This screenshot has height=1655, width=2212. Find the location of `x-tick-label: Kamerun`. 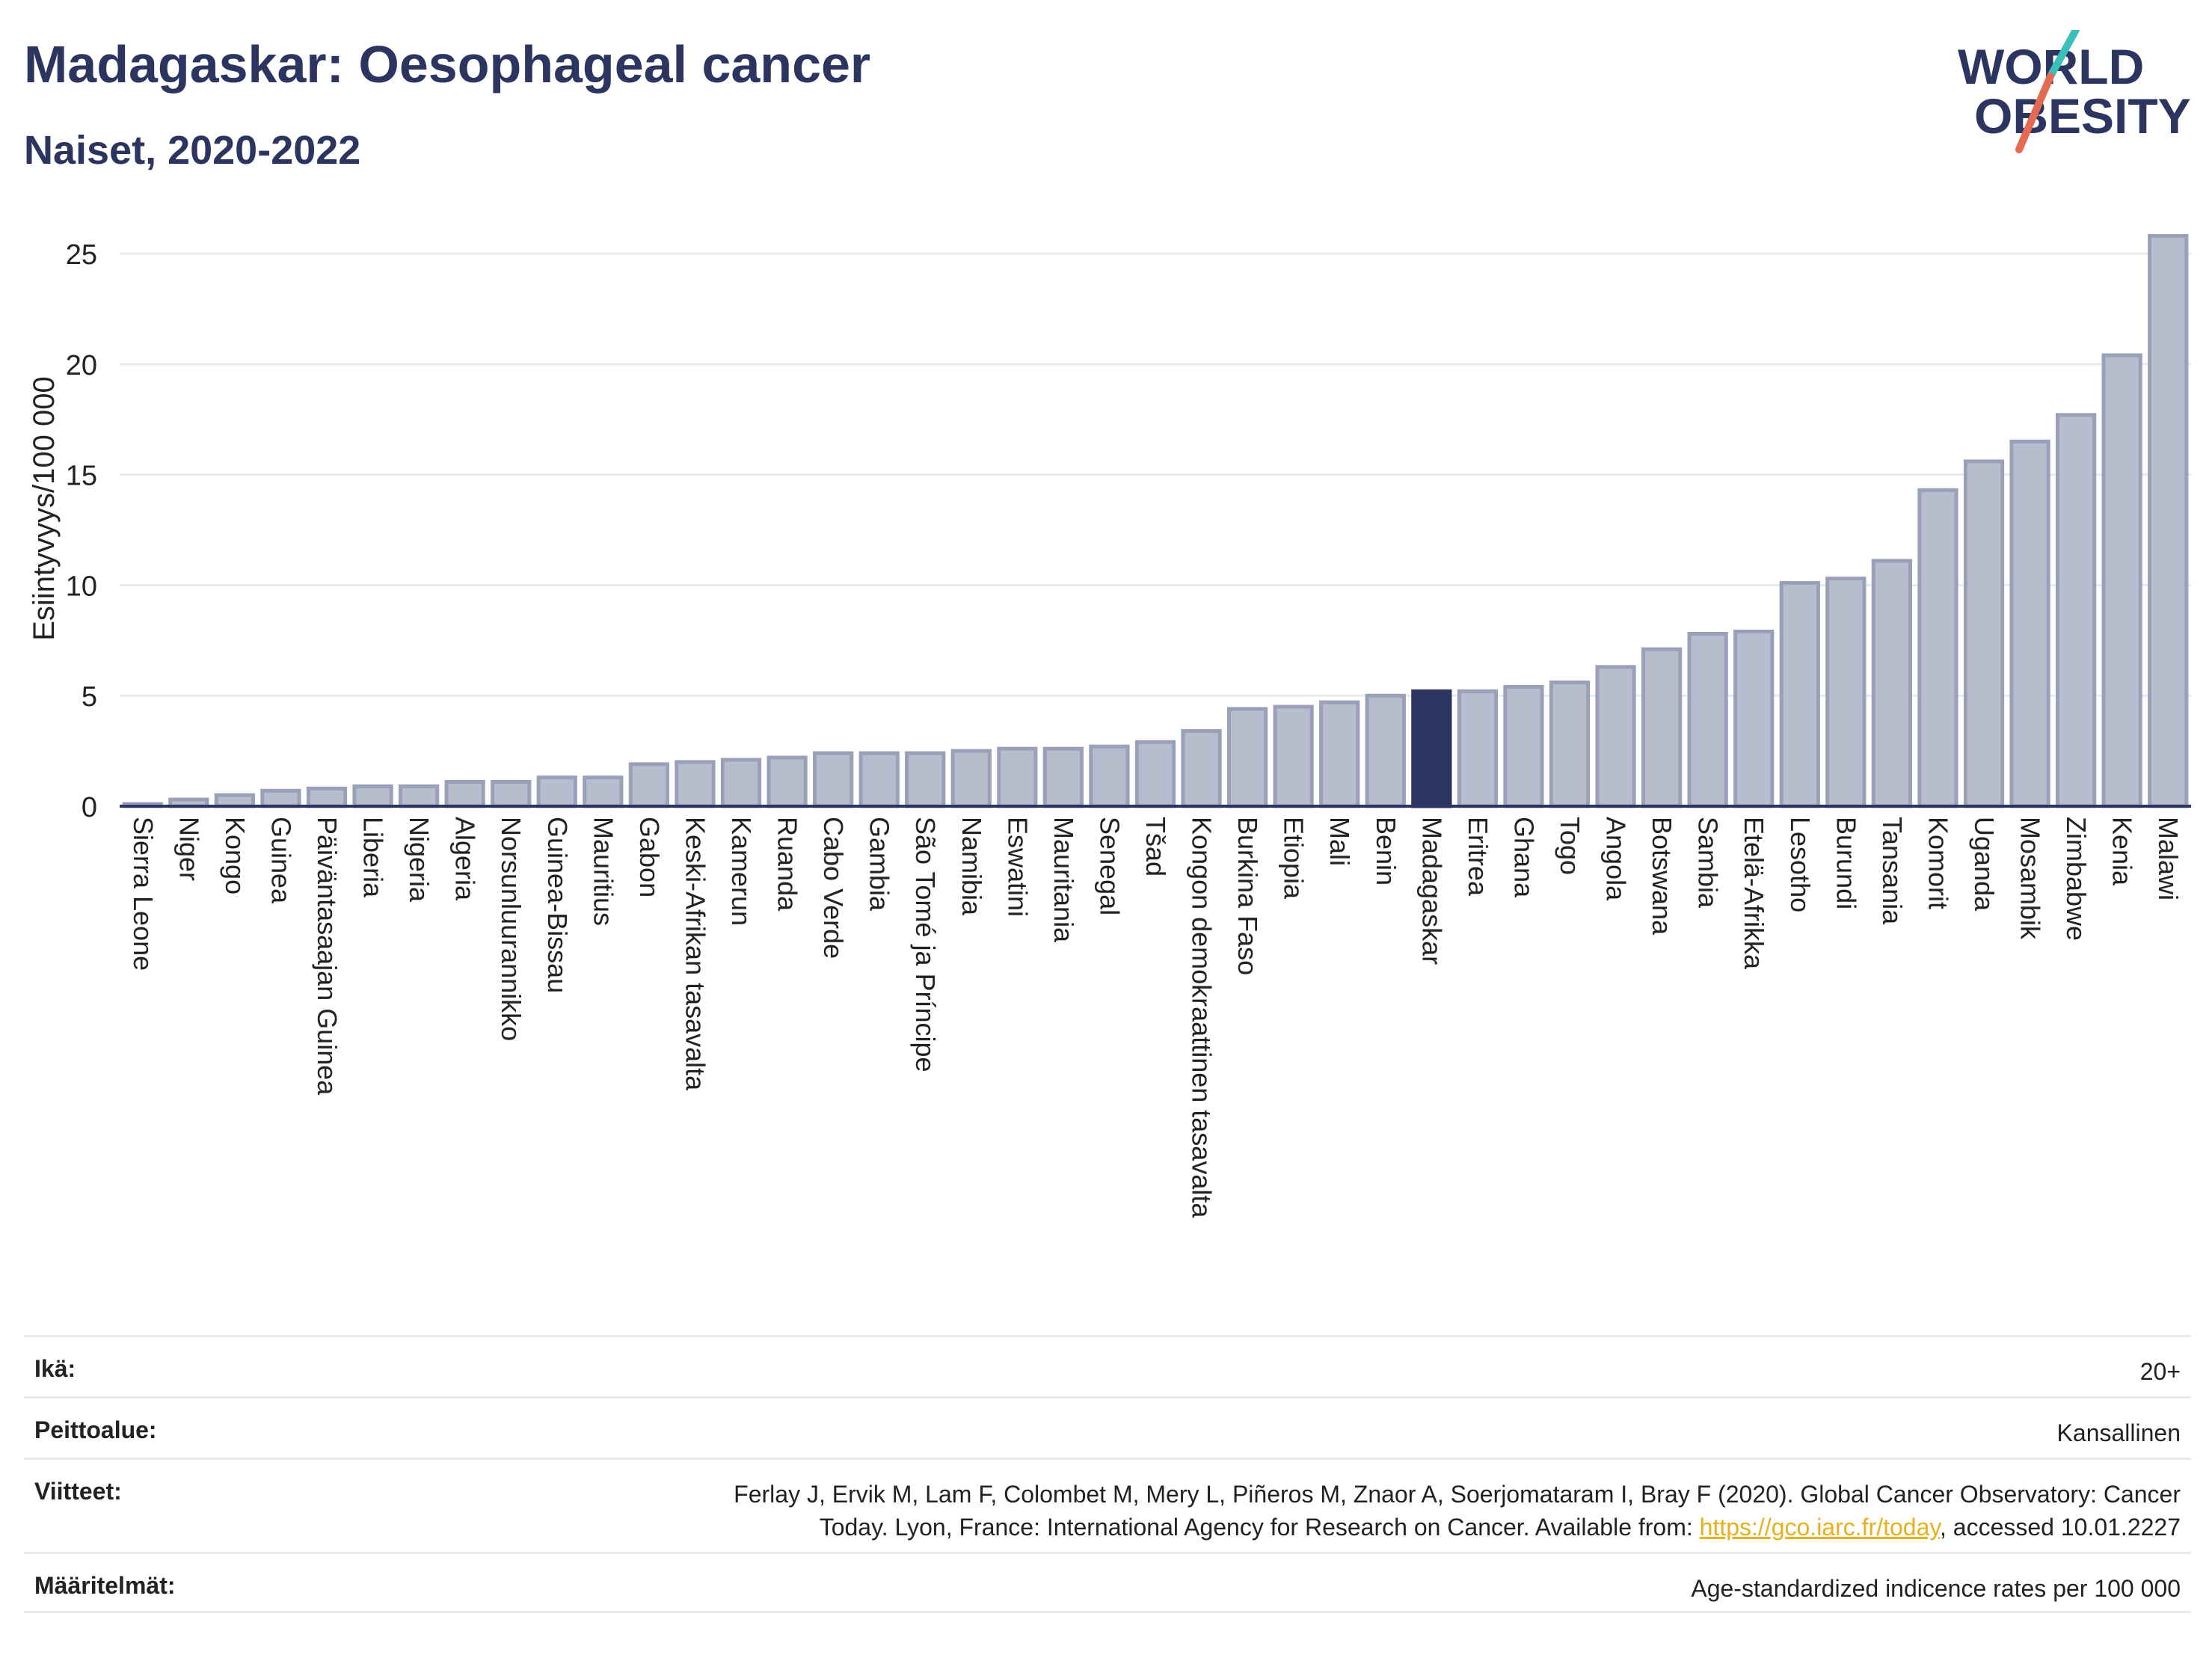

x-tick-label: Kamerun is located at coordinates (741, 871).